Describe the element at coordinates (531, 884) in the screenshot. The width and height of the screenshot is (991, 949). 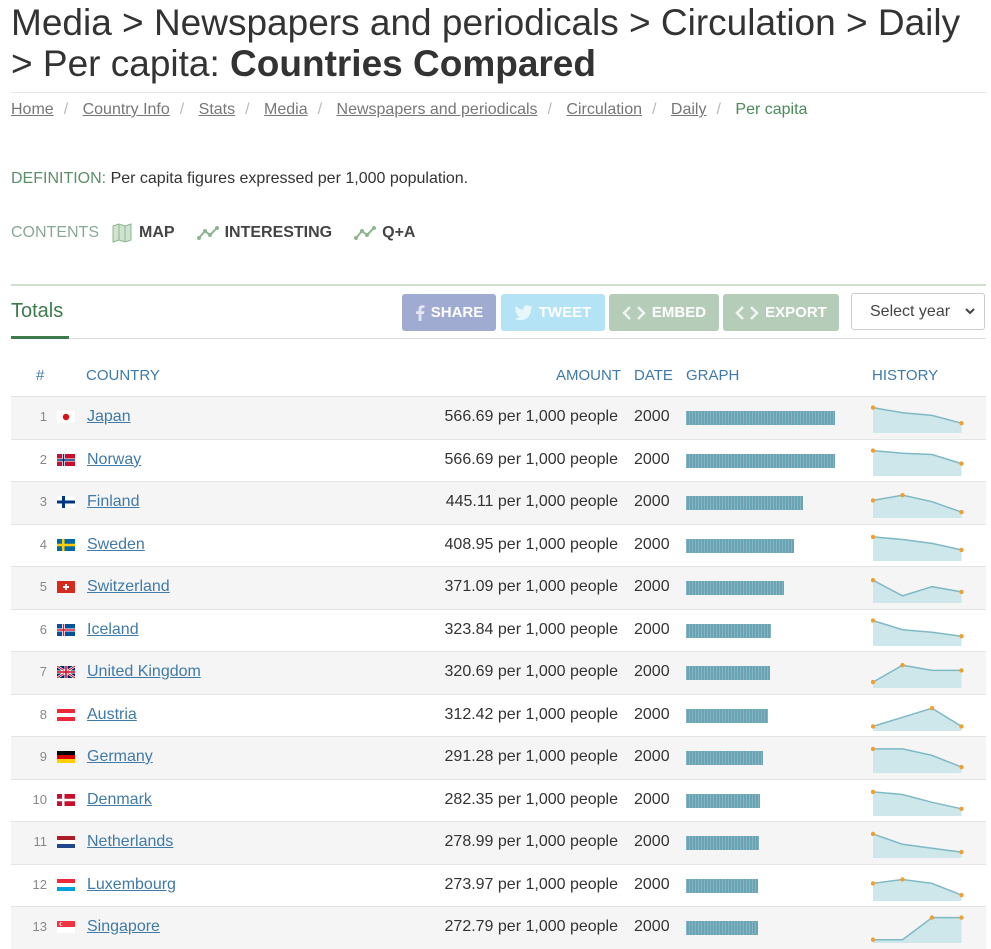
I see `amount-cell: 273.97 per 1,000 people` at that location.